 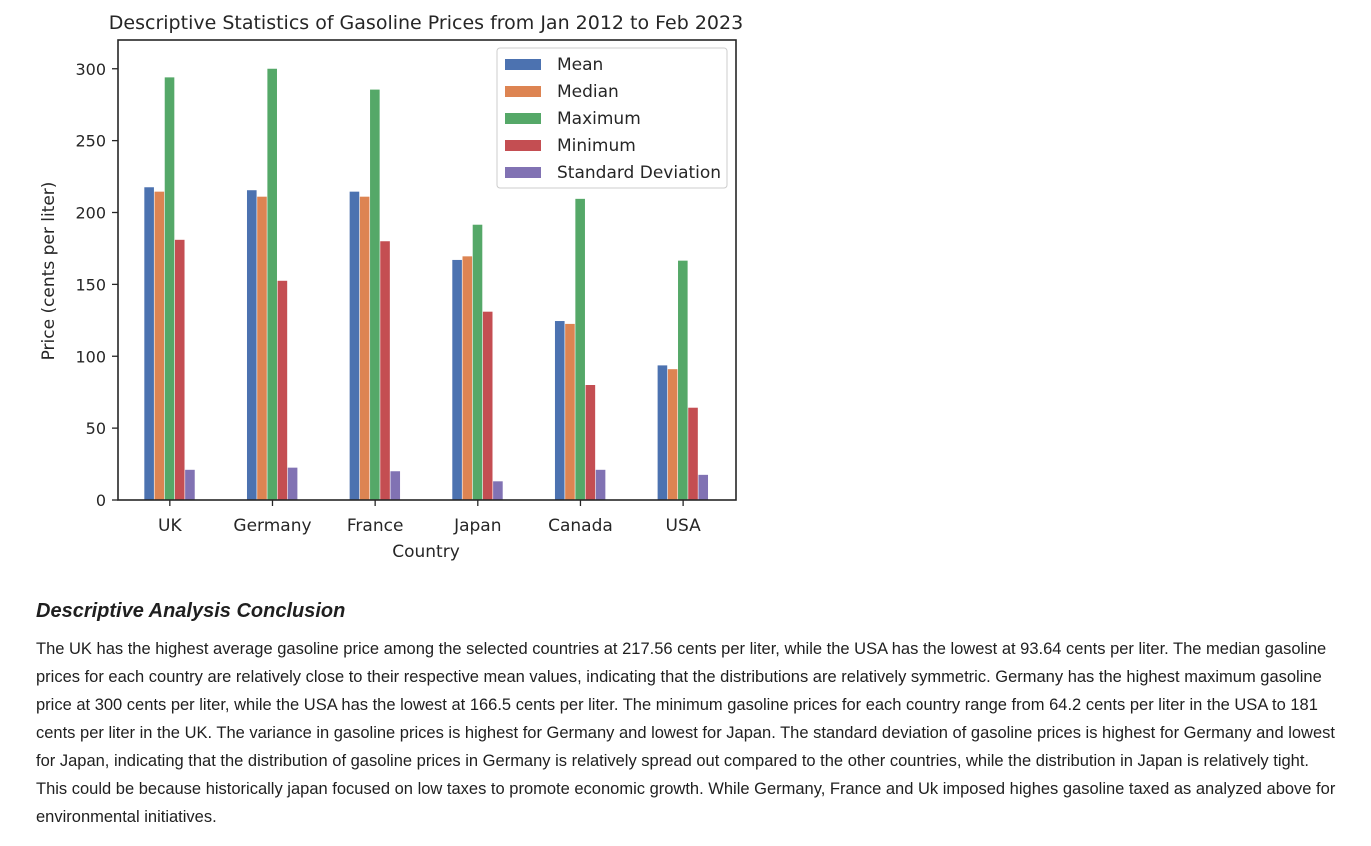 What do you see at coordinates (169, 288) in the screenshot?
I see `bar-maximum-uk` at bounding box center [169, 288].